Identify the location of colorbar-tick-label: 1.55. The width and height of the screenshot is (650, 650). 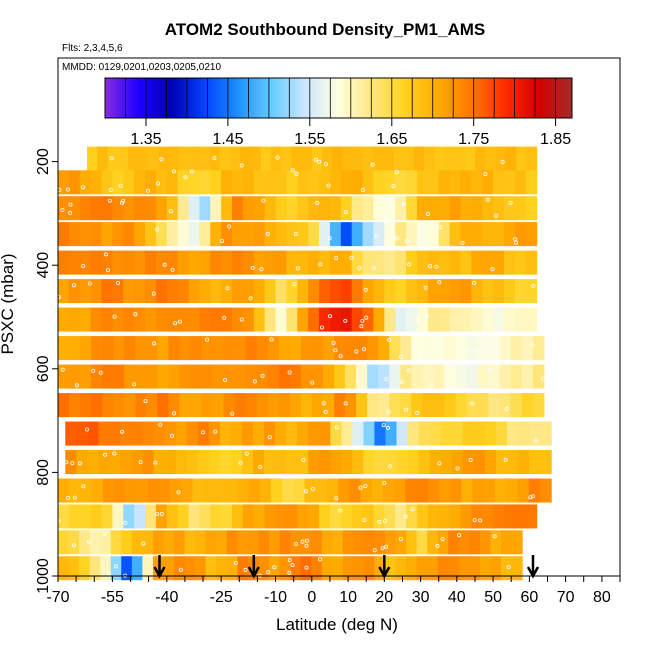
(309, 139).